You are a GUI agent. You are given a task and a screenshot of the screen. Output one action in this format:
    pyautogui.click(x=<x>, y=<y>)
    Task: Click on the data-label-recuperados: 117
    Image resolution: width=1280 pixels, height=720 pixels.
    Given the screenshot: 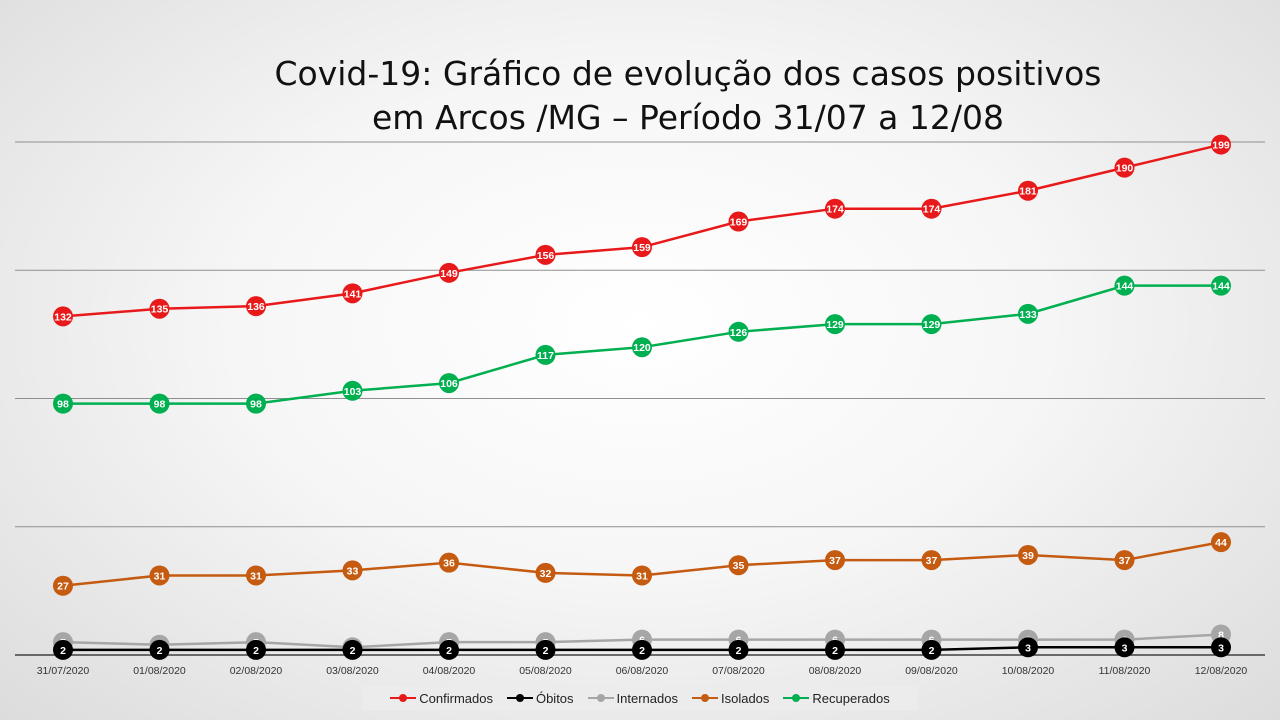 What is the action you would take?
    pyautogui.click(x=545, y=356)
    